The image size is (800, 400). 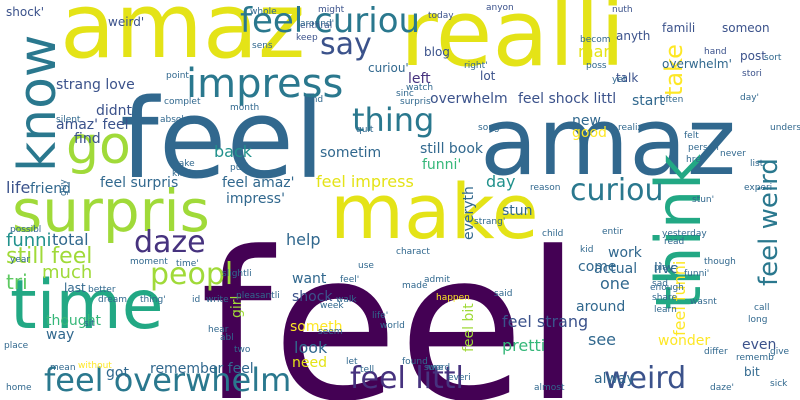 What do you see at coordinates (187, 264) in the screenshot?
I see `cloud-word: time'` at bounding box center [187, 264].